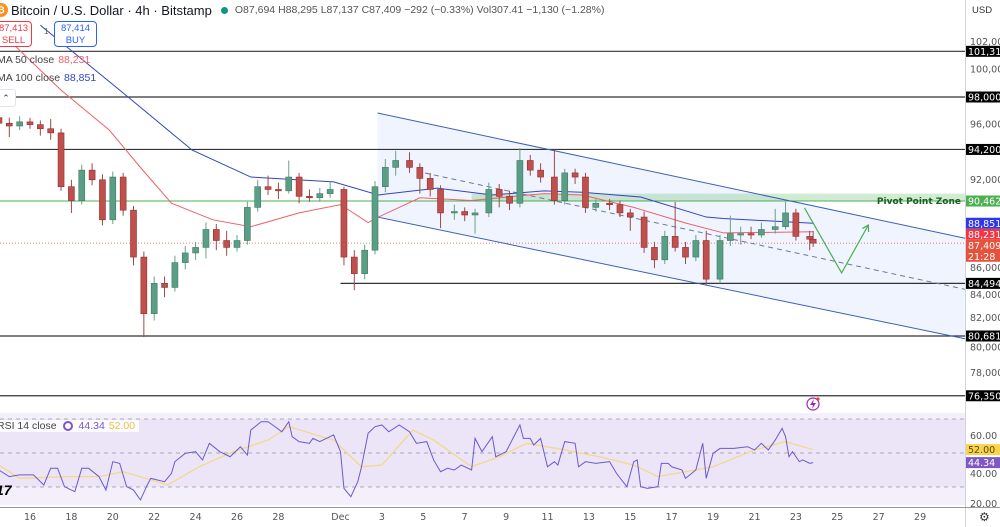  What do you see at coordinates (255, 10) in the screenshot?
I see `open-value: O87,694` at bounding box center [255, 10].